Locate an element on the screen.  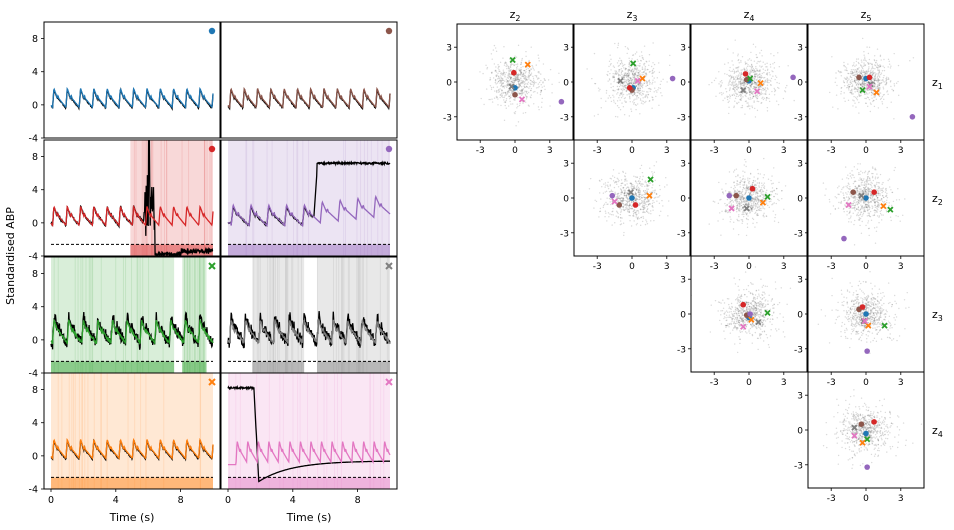
y-tick-label: 3 is located at coordinates (683, 49).